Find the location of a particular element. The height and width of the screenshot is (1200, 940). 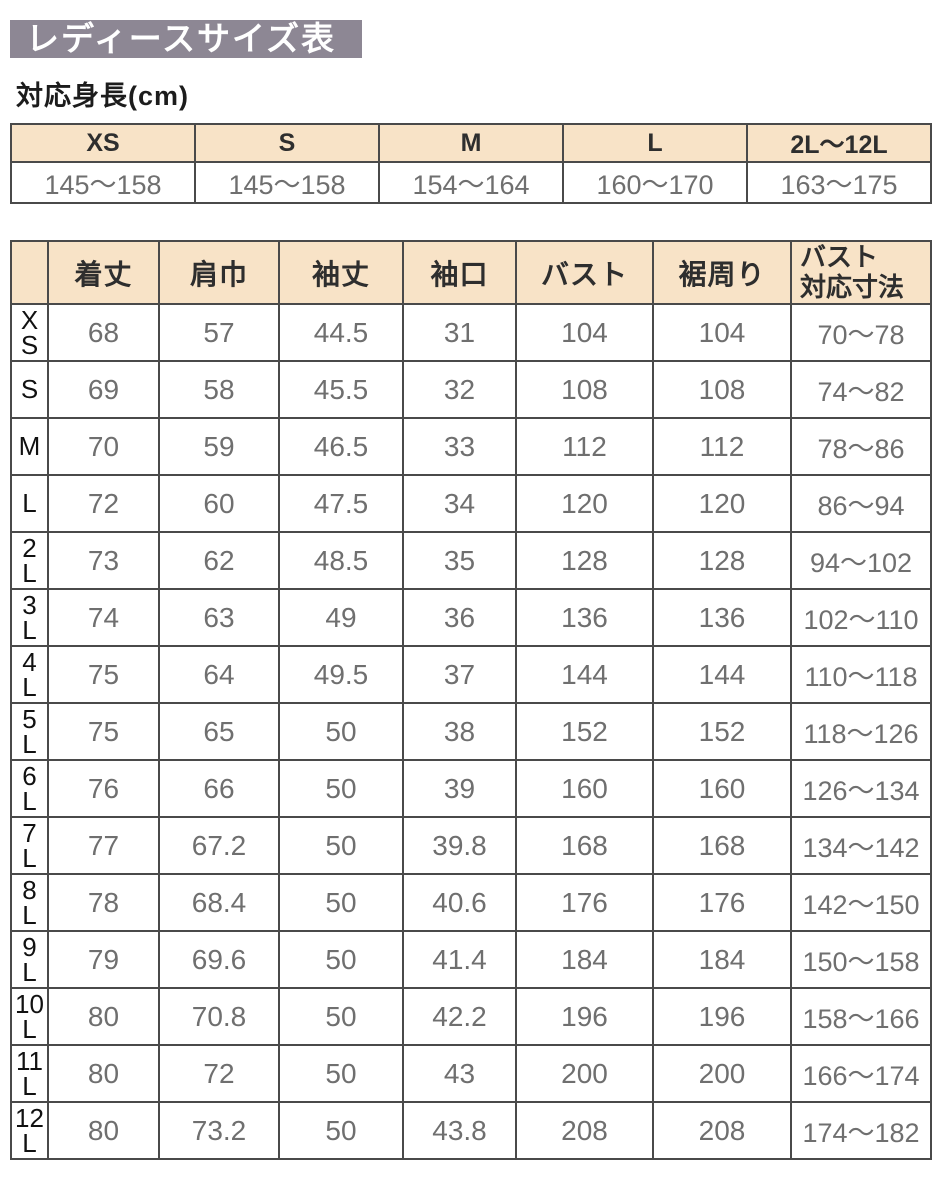

size-cell: 68.4 is located at coordinates (219, 902).